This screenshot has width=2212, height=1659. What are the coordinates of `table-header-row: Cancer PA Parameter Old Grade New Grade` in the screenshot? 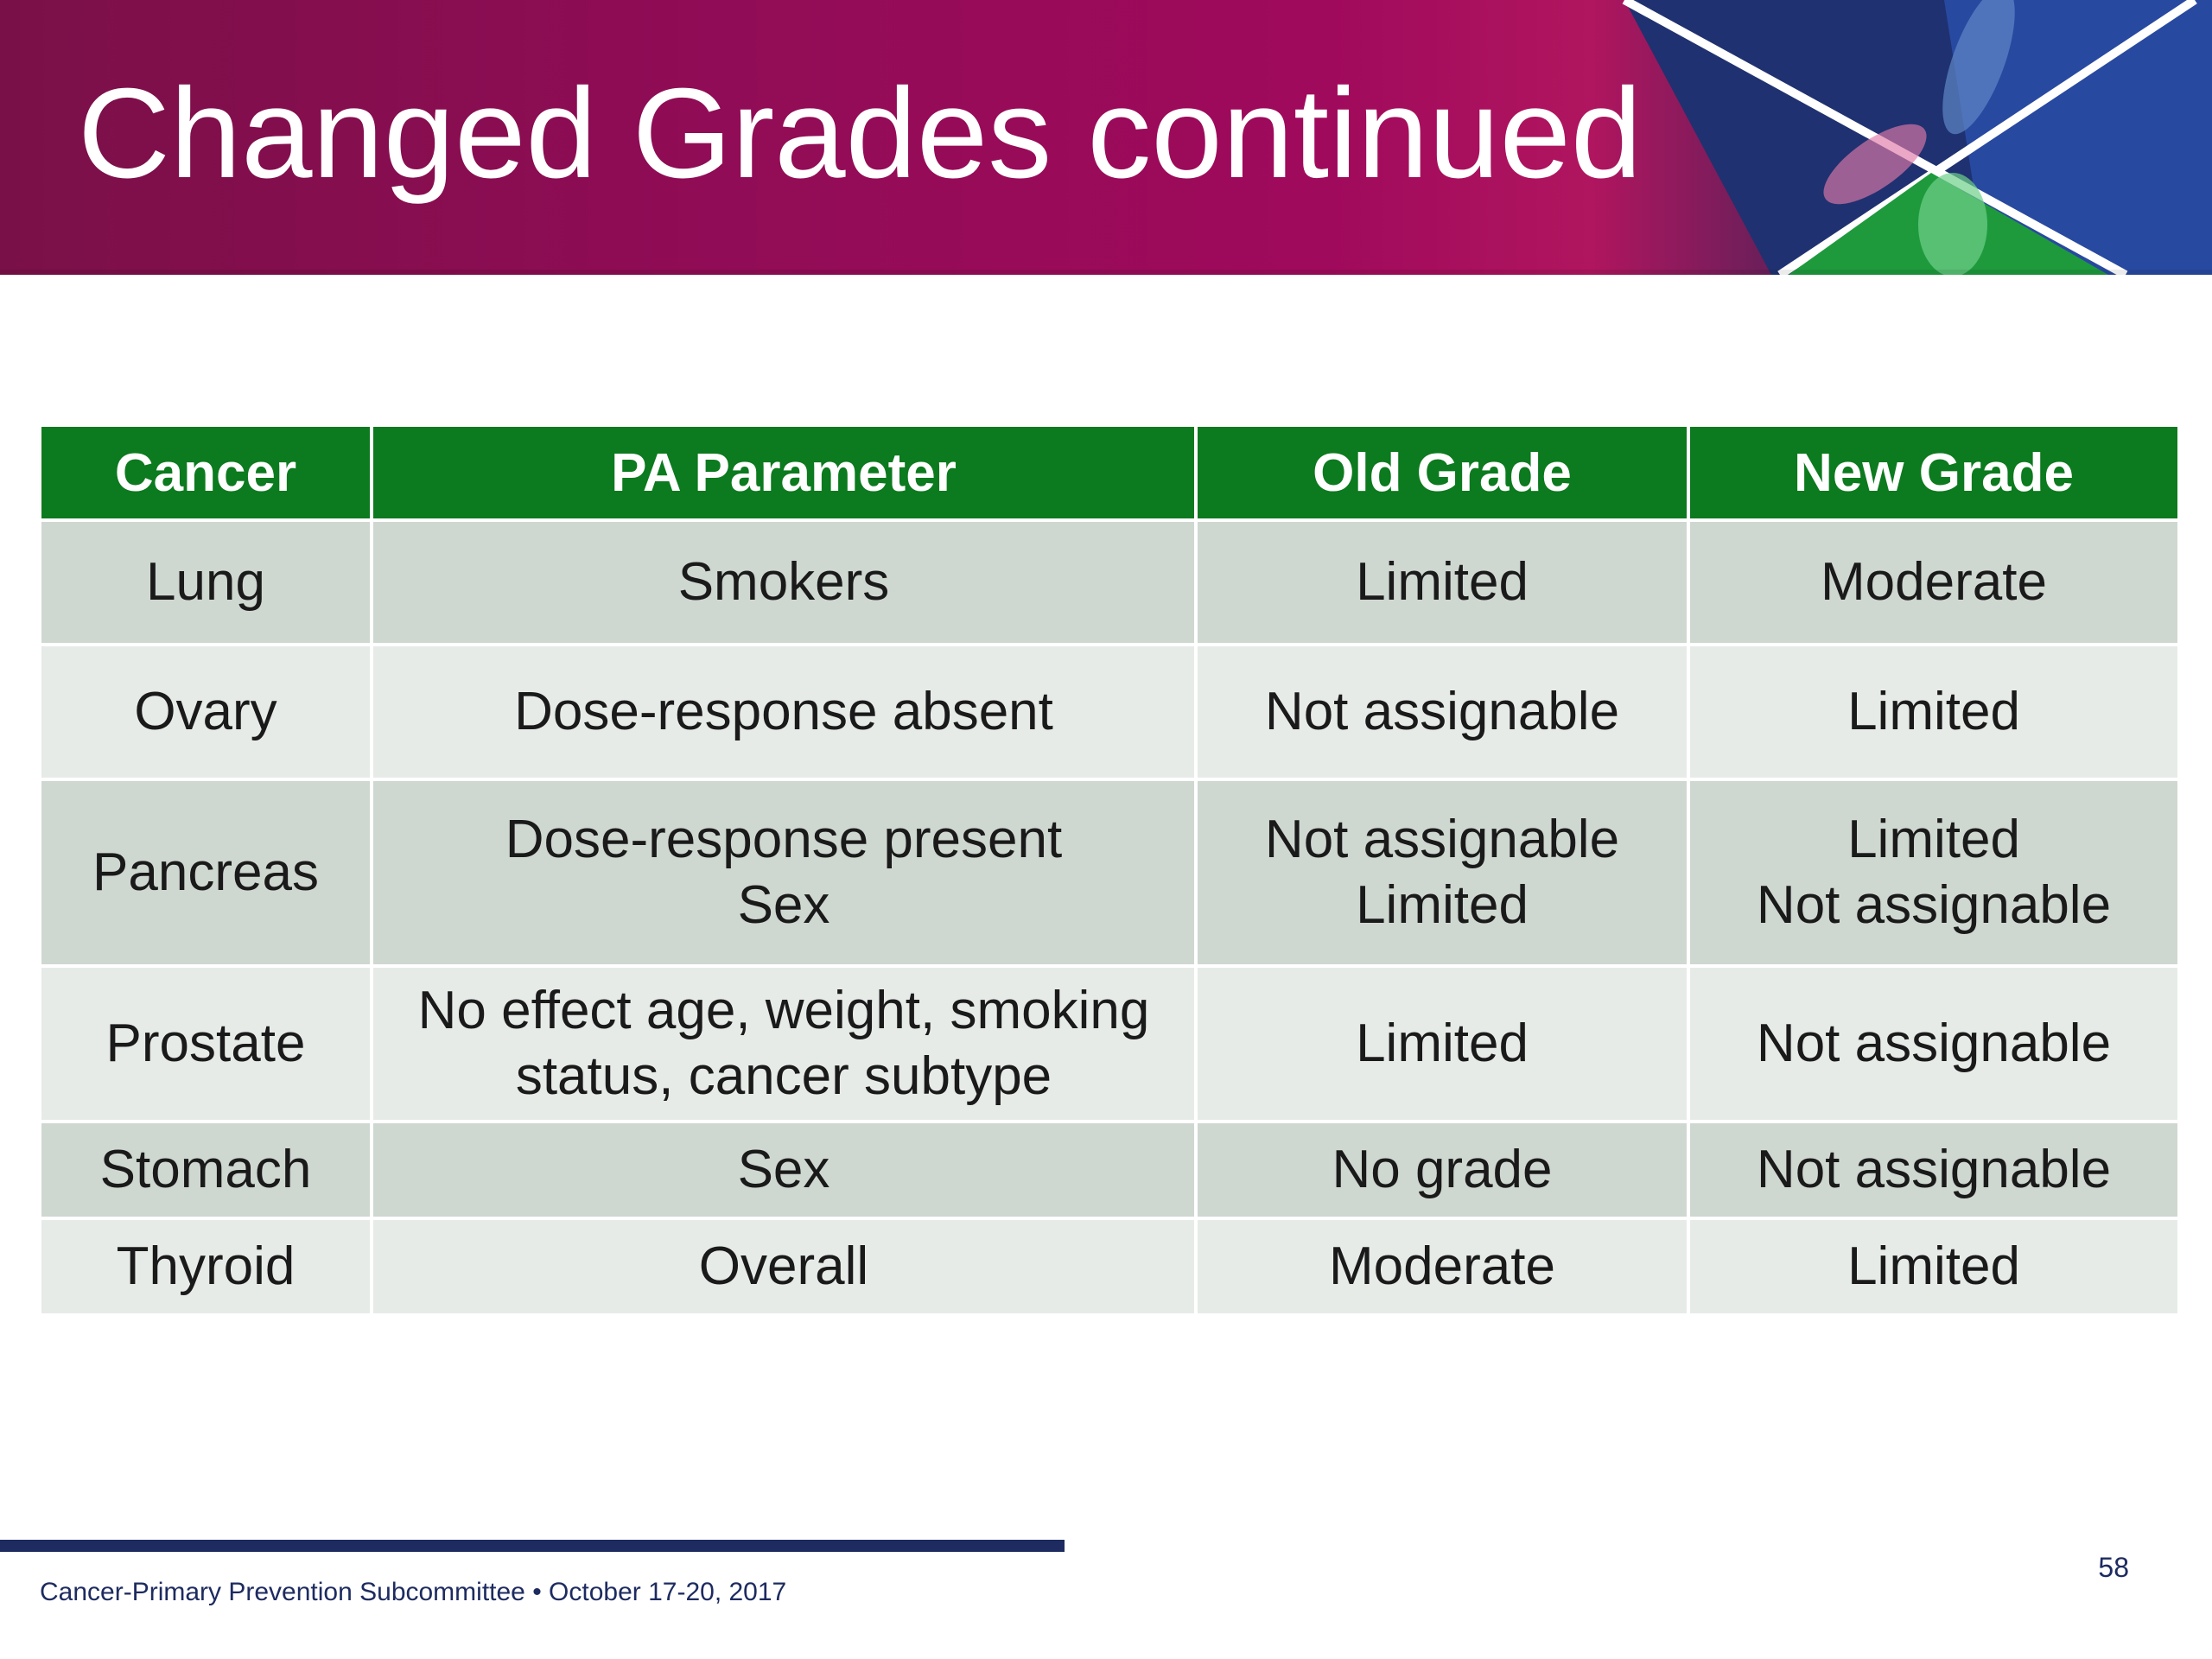 It's located at (1109, 473).